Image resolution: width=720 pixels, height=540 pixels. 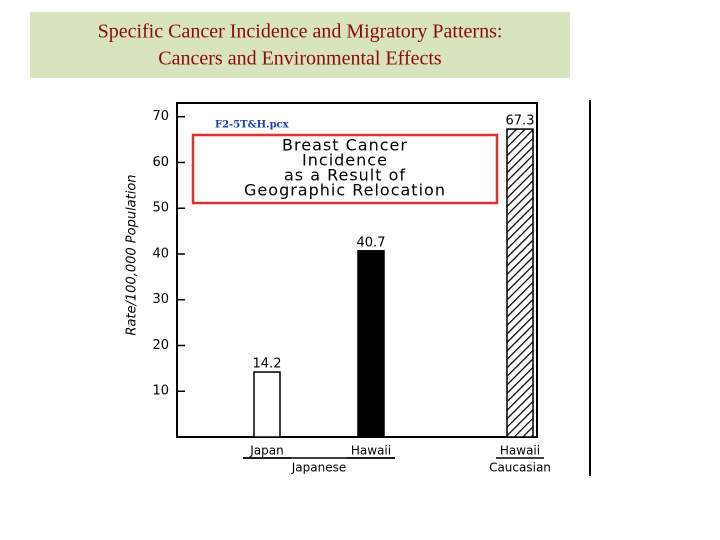 What do you see at coordinates (160, 345) in the screenshot?
I see `y-tick-label: 20` at bounding box center [160, 345].